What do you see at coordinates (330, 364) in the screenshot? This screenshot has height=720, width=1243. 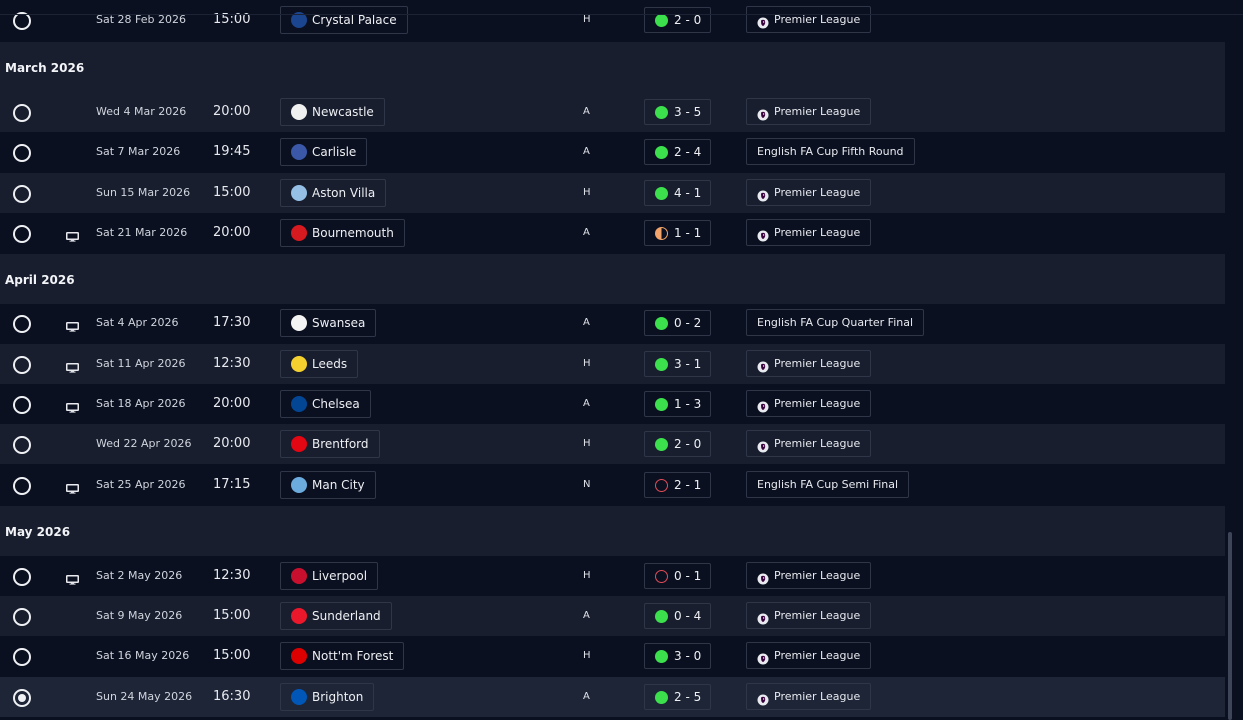 I see `opponent-name: Leeds` at bounding box center [330, 364].